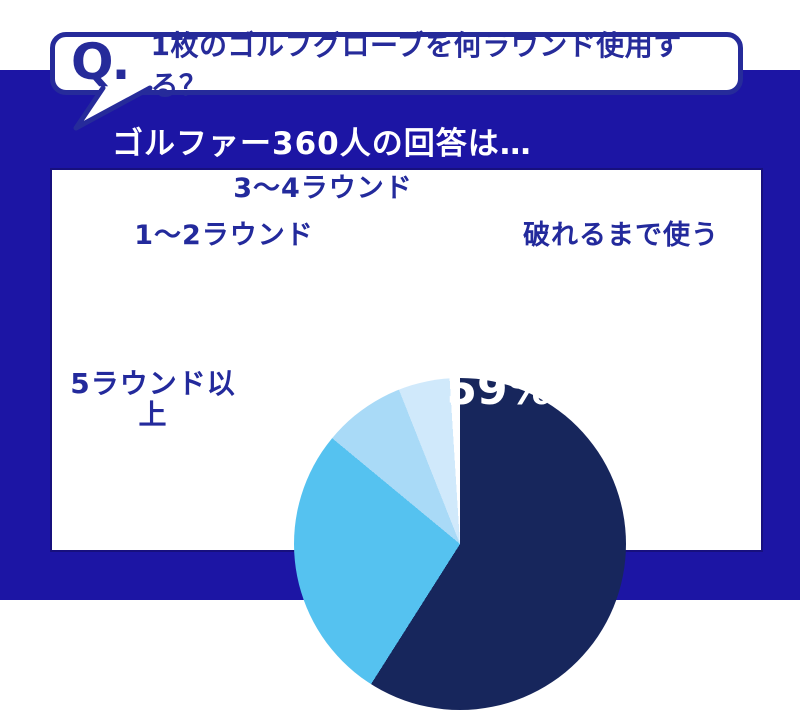 This screenshot has height=710, width=800. Describe the element at coordinates (337, 268) in the screenshot. I see `pct-label-1to2-rounds: 8%` at that location.